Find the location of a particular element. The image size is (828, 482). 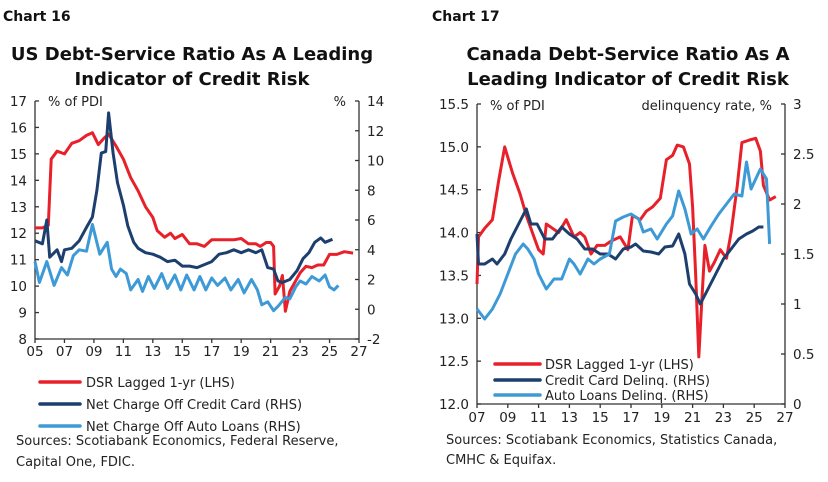

chart17-left-tick-label: 13.0 is located at coordinates (454, 319).